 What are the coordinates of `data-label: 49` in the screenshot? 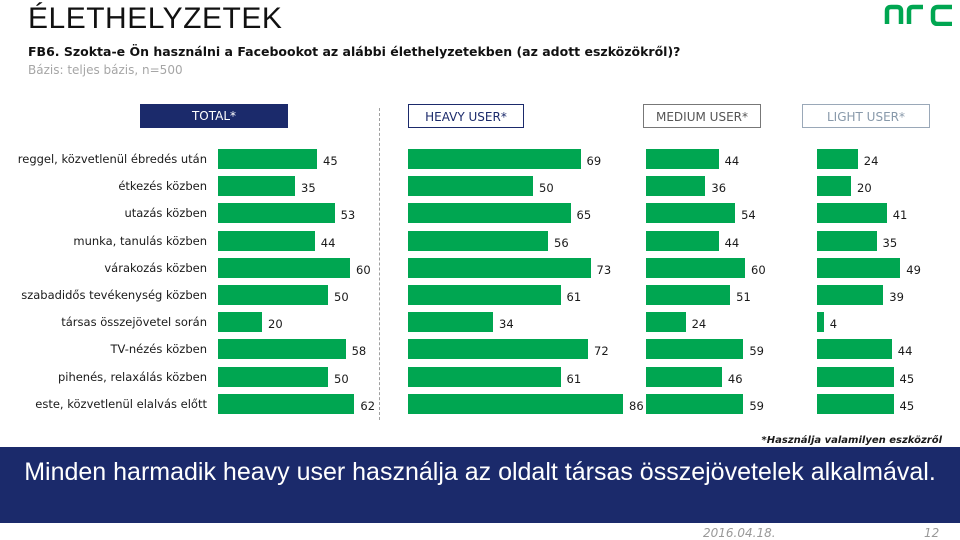 It's located at (913, 269).